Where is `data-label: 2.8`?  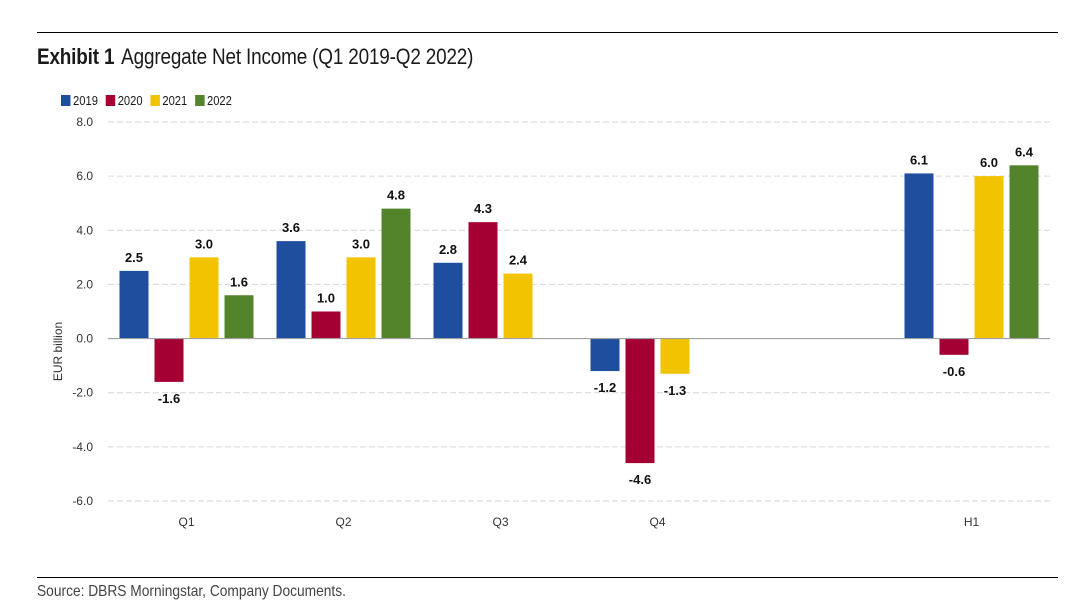
data-label: 2.8 is located at coordinates (448, 249).